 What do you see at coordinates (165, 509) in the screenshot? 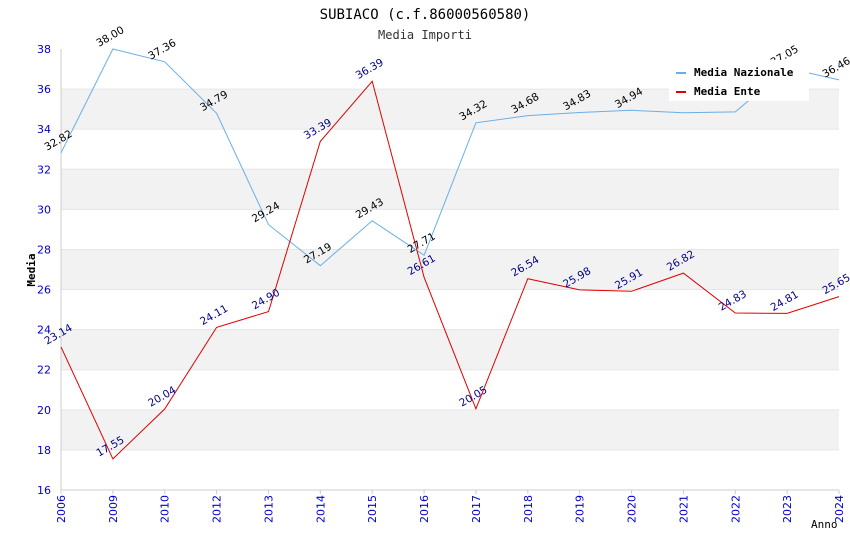
I see `x-tick-label: 2010` at bounding box center [165, 509].